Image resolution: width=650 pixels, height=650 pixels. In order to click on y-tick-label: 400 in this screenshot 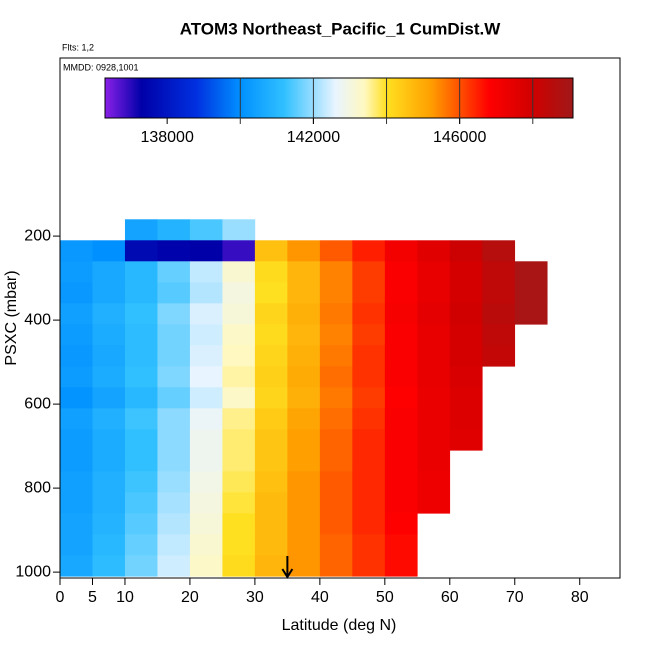, I will do `click(37, 319)`.